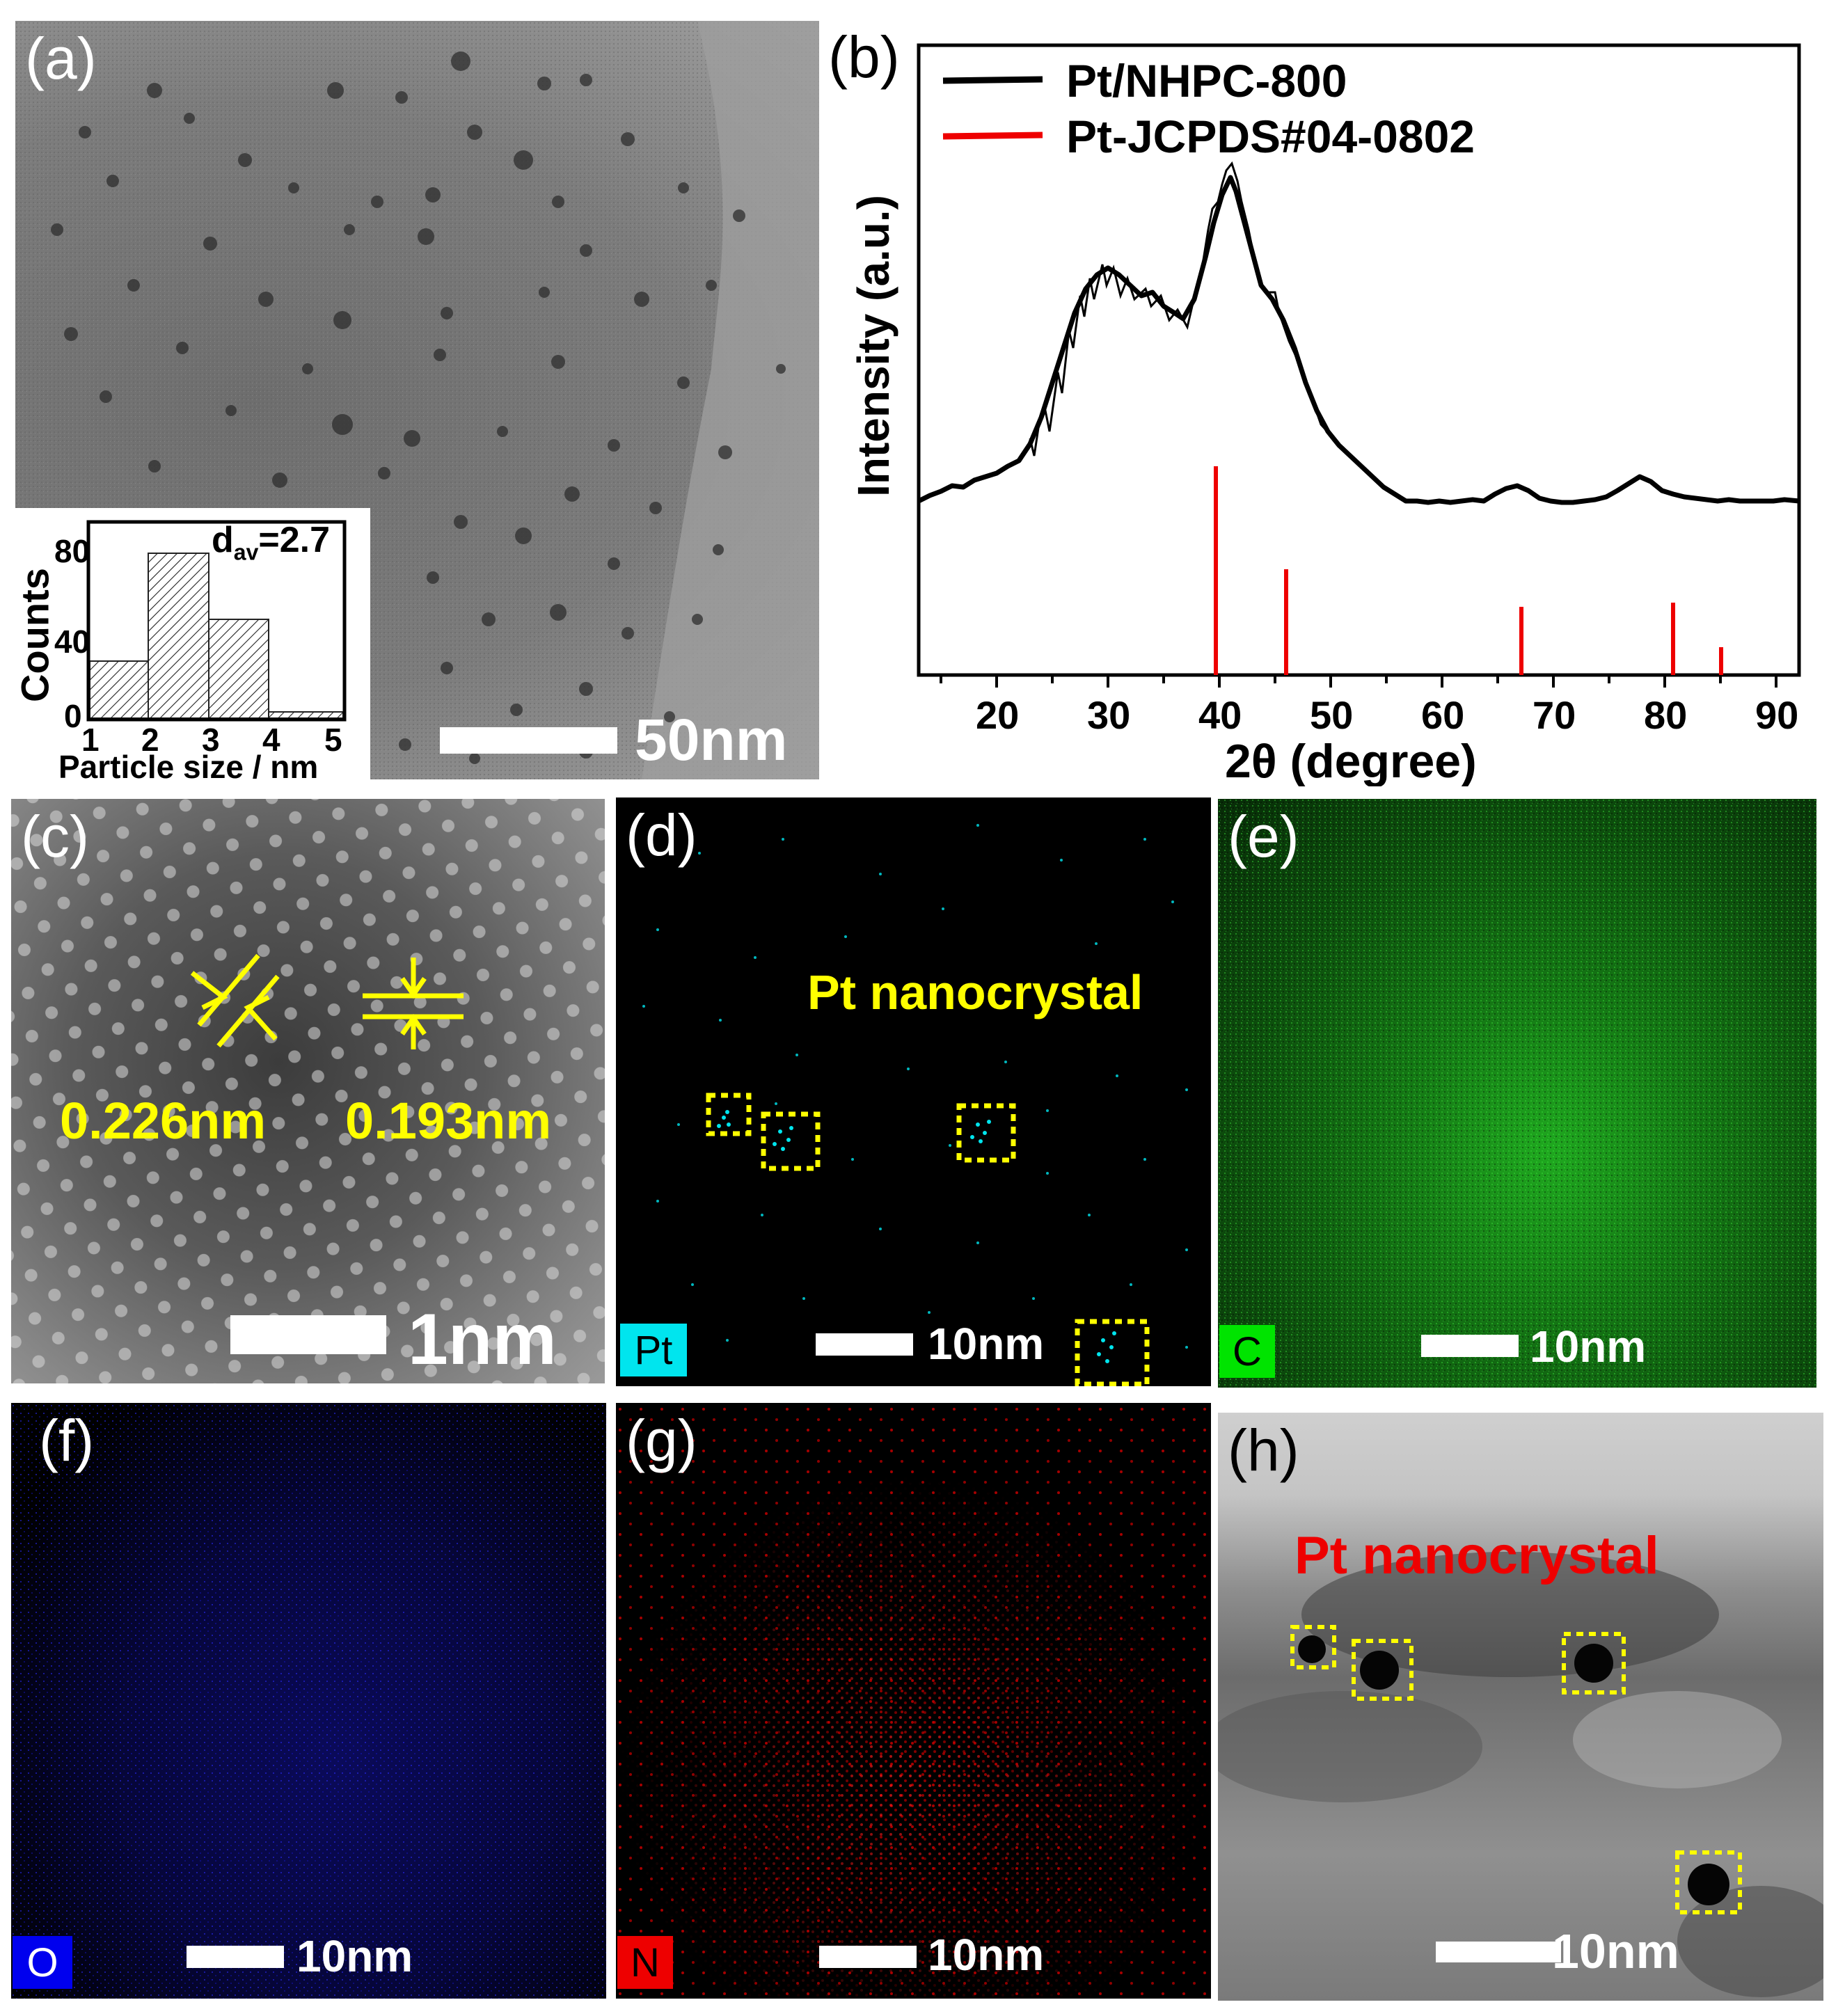 This screenshot has height=2016, width=1845. I want to click on panel-label-c: (c), so click(55, 836).